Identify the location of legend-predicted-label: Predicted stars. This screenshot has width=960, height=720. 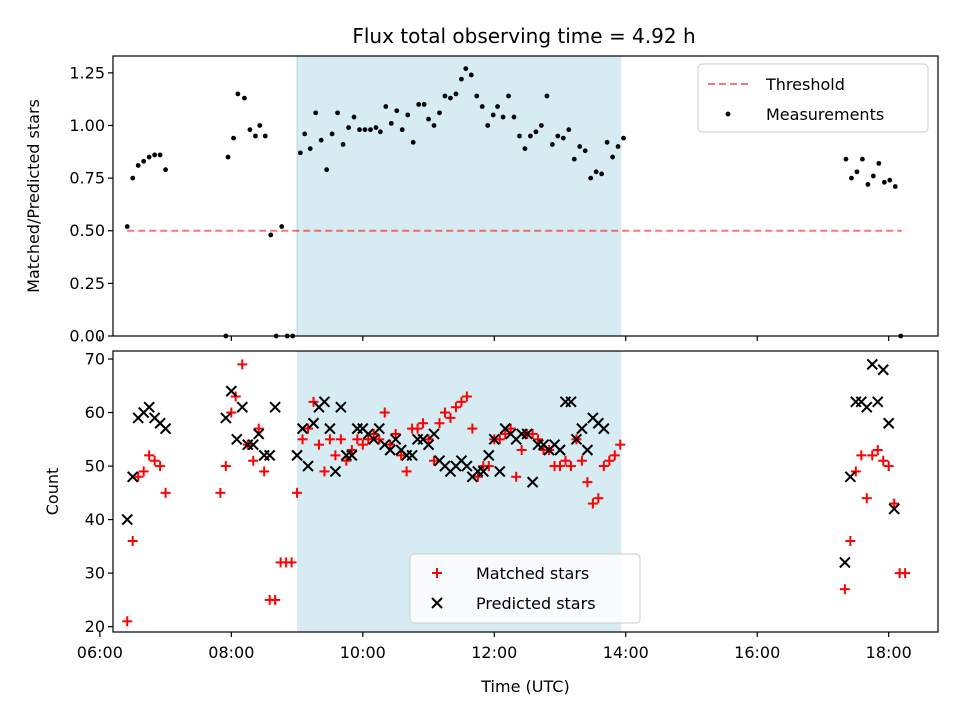
(536, 603).